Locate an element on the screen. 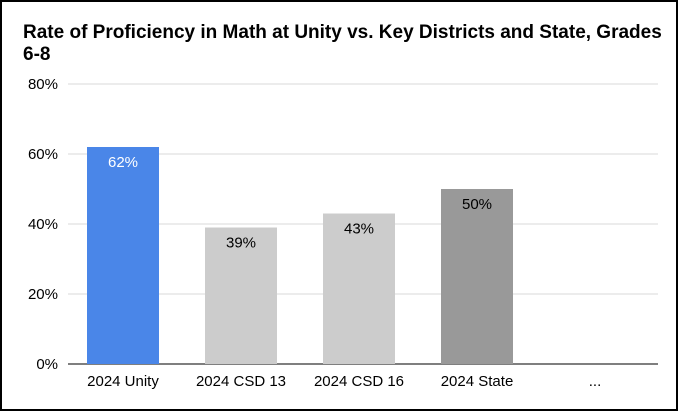  data-label: 62% is located at coordinates (123, 162).